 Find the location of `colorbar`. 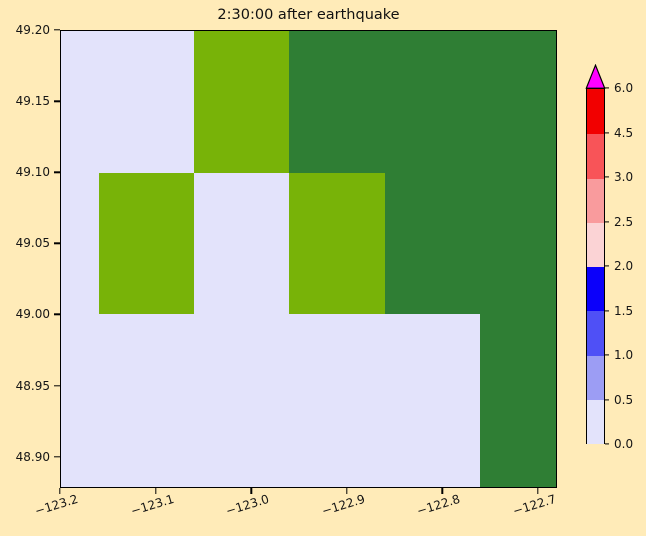

colorbar is located at coordinates (595, 266).